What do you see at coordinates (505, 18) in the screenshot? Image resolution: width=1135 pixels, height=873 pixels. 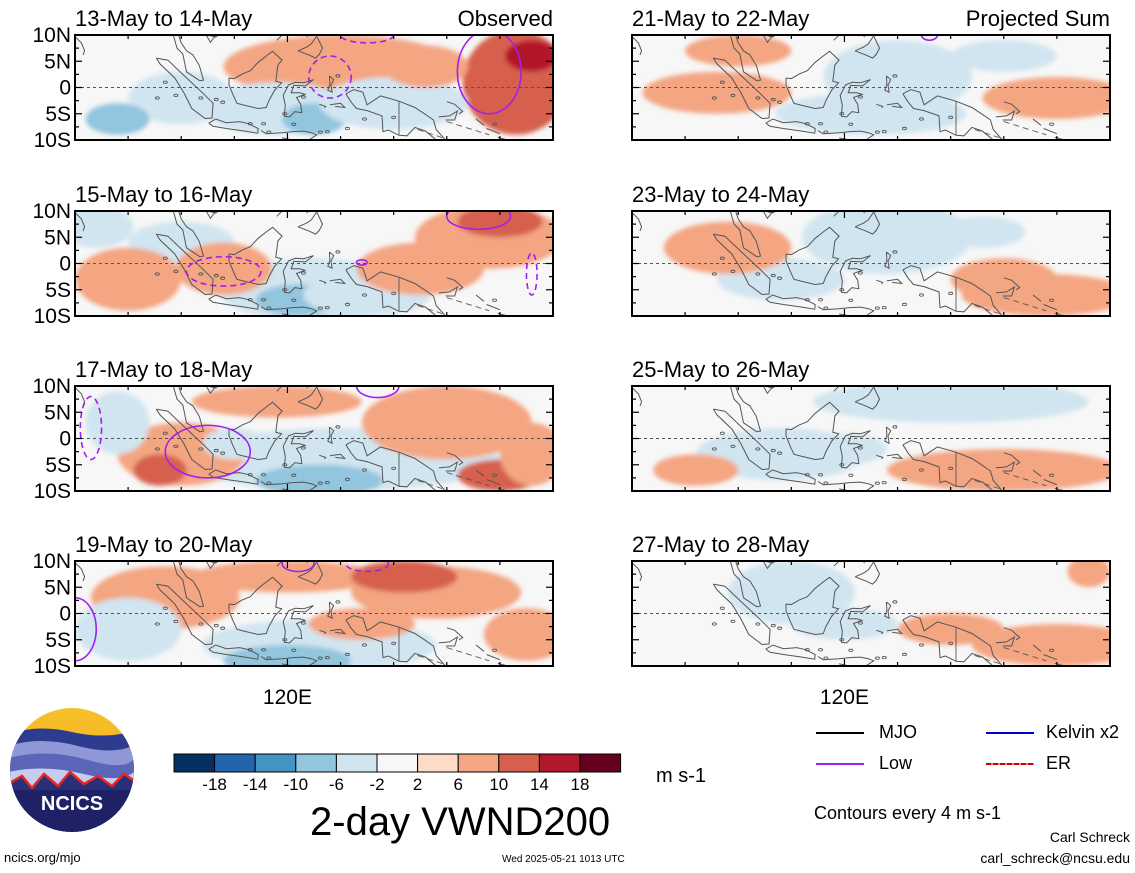 I see `panel-tag: Observed` at bounding box center [505, 18].